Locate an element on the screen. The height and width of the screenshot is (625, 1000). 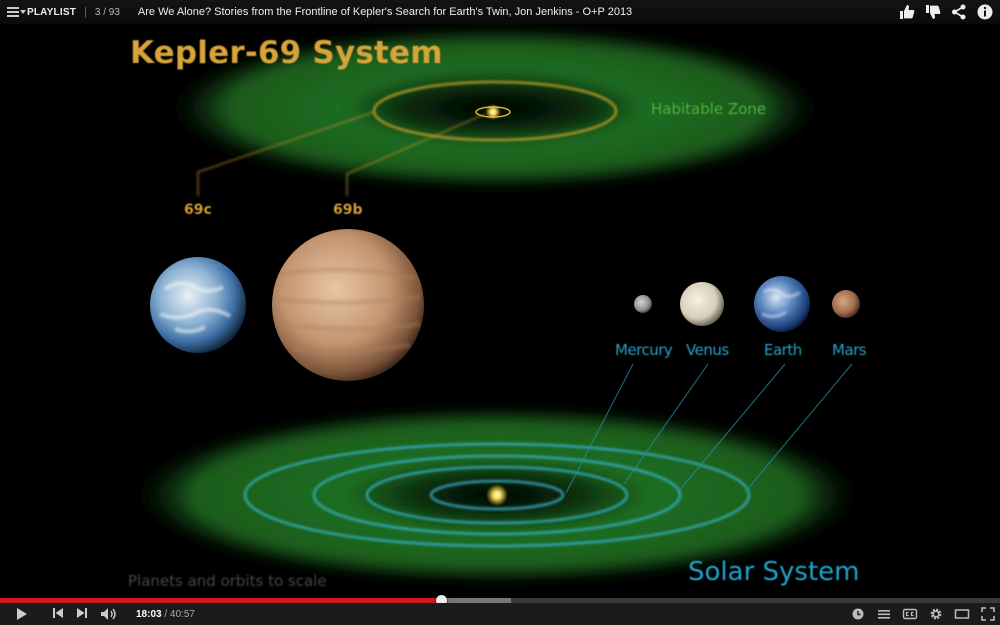
sun is located at coordinates (497, 495).